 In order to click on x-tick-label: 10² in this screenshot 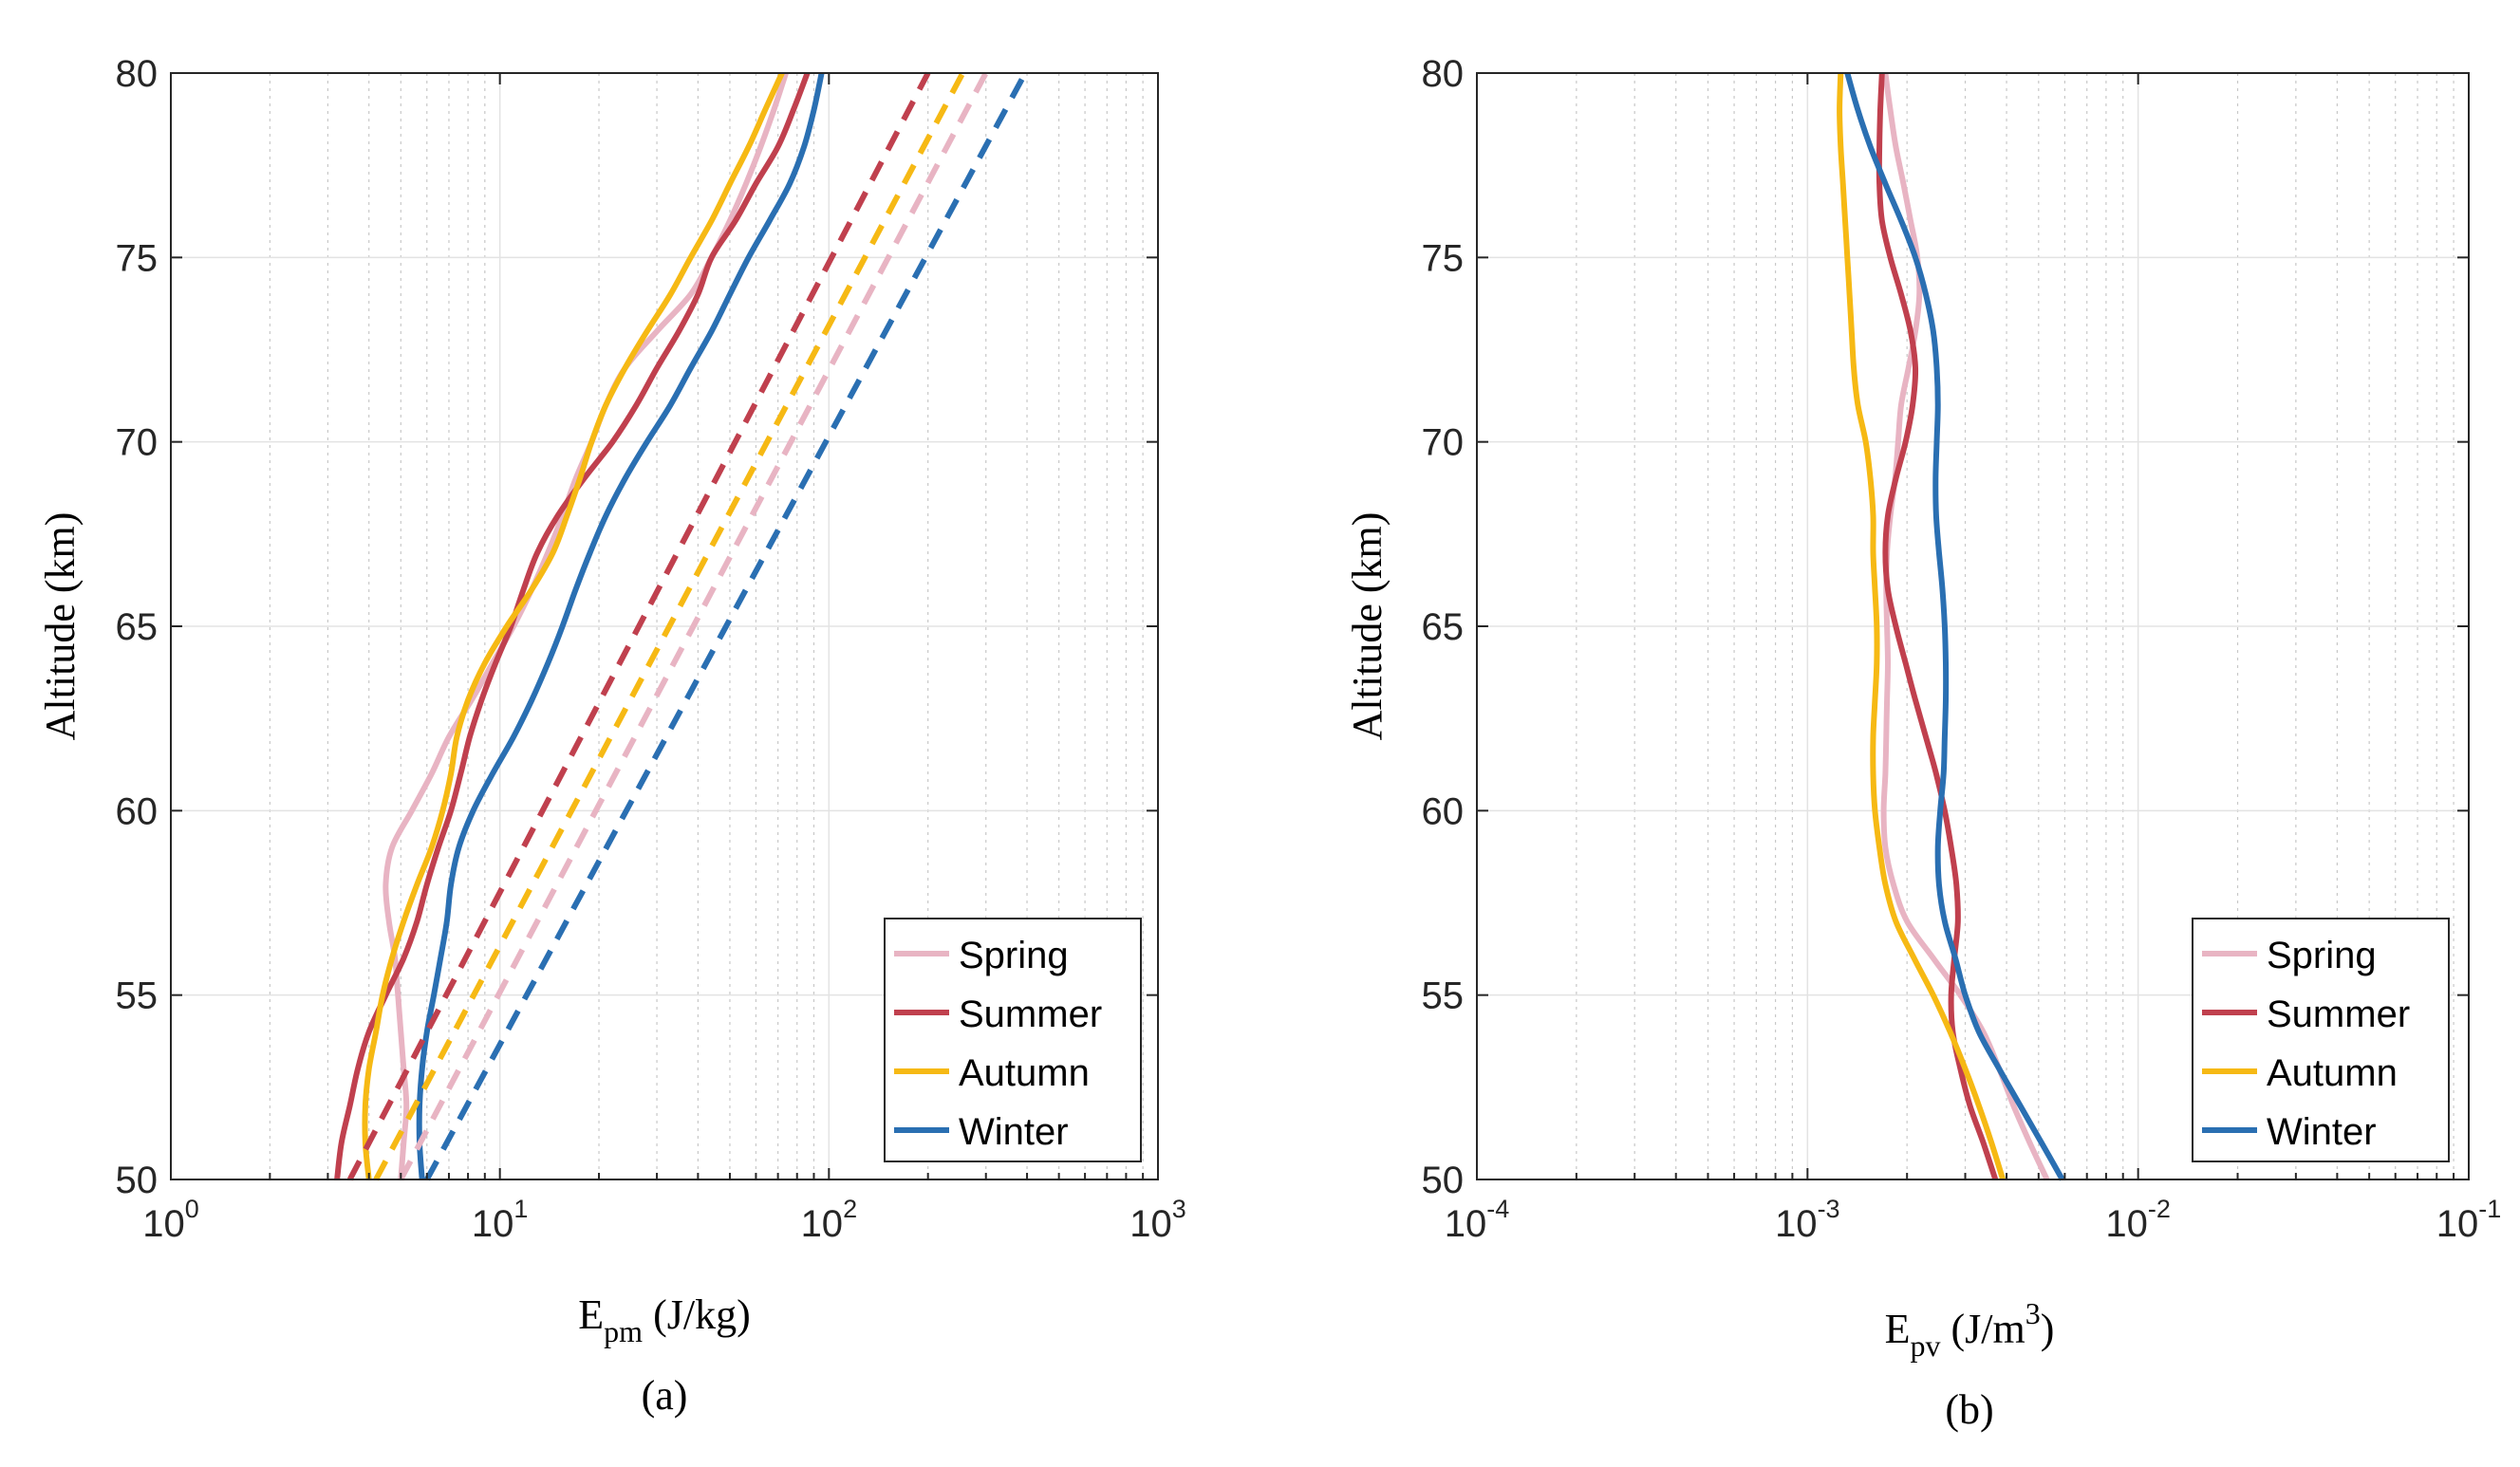, I will do `click(829, 1220)`.